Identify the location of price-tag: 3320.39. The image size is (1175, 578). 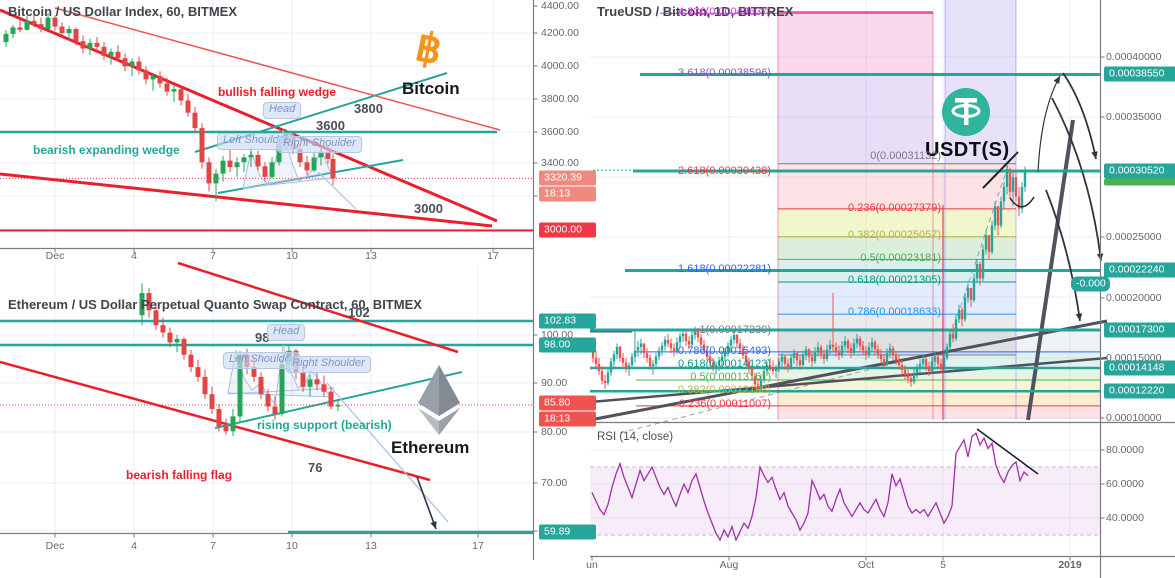
(567, 178).